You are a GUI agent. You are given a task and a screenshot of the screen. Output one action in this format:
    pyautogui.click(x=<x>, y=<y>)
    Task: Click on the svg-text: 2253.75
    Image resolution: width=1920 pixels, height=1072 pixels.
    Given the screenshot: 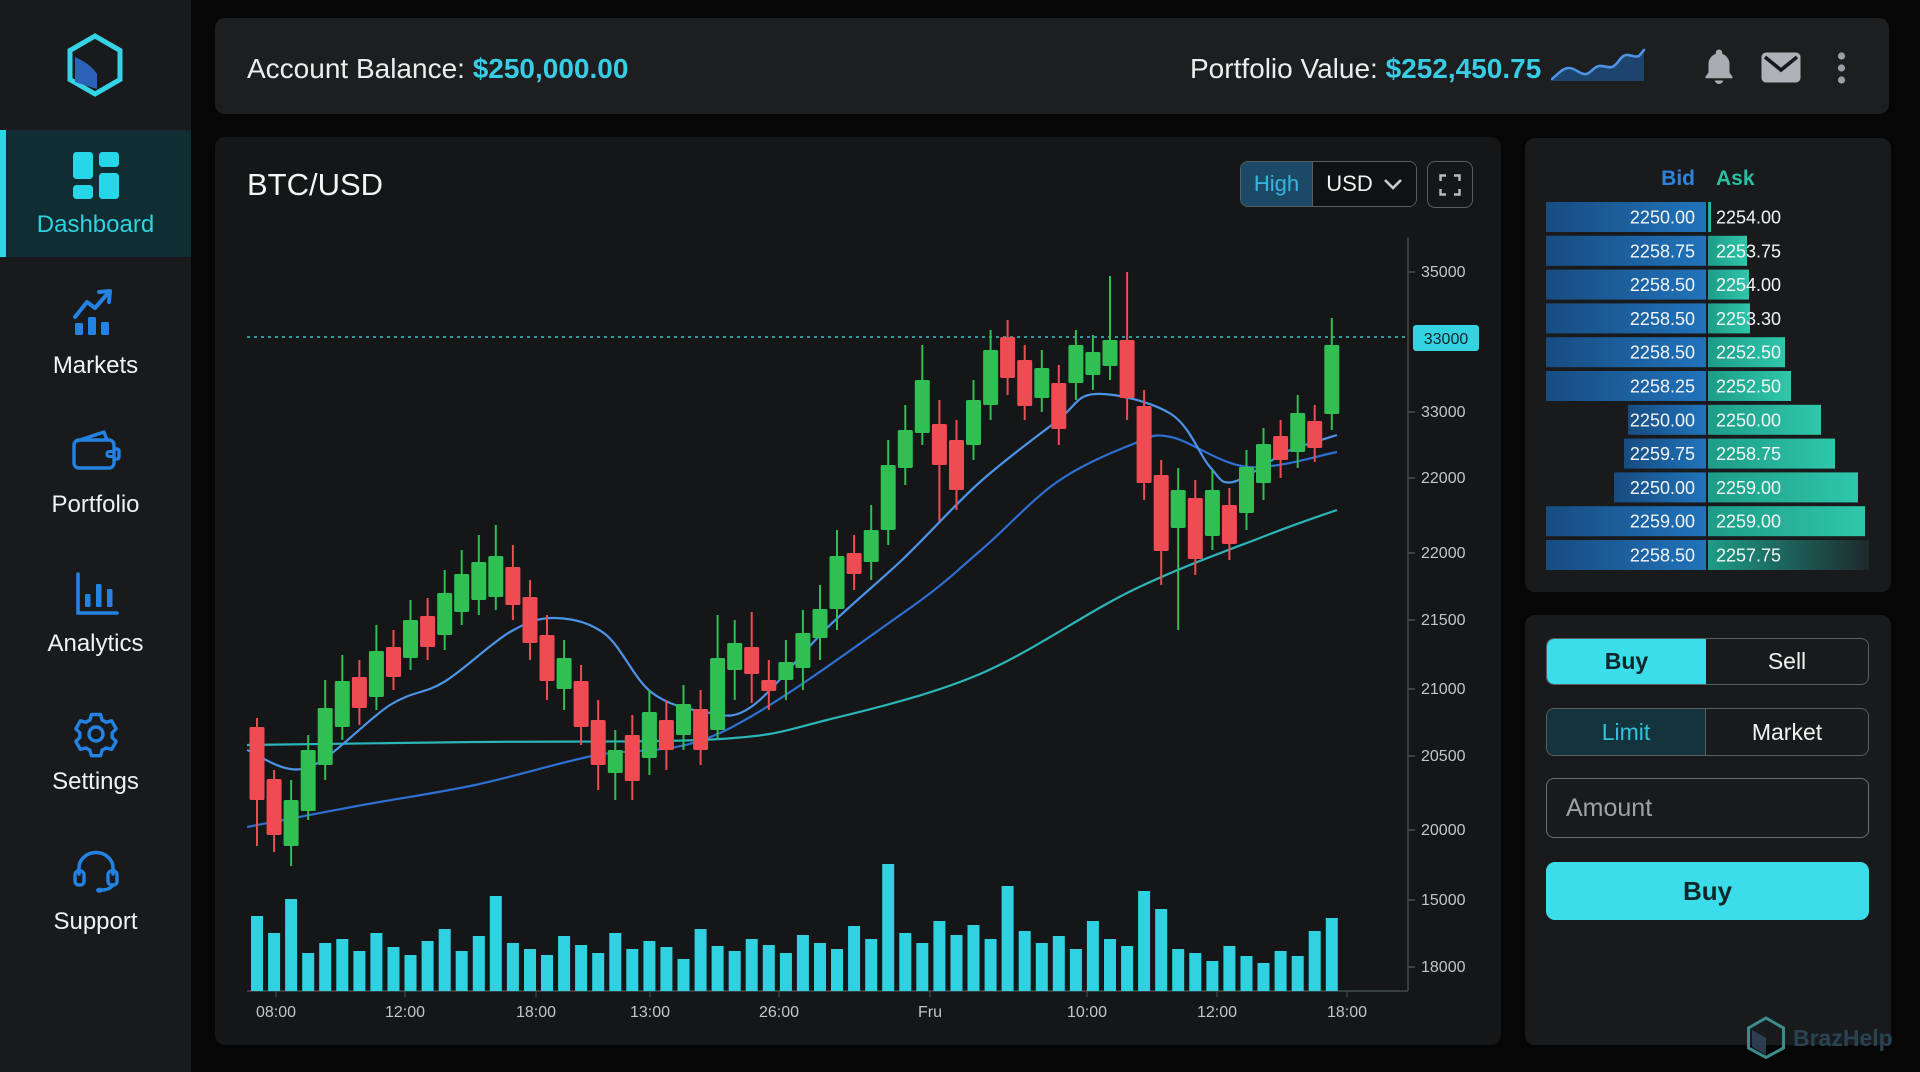 What is the action you would take?
    pyautogui.click(x=1748, y=251)
    